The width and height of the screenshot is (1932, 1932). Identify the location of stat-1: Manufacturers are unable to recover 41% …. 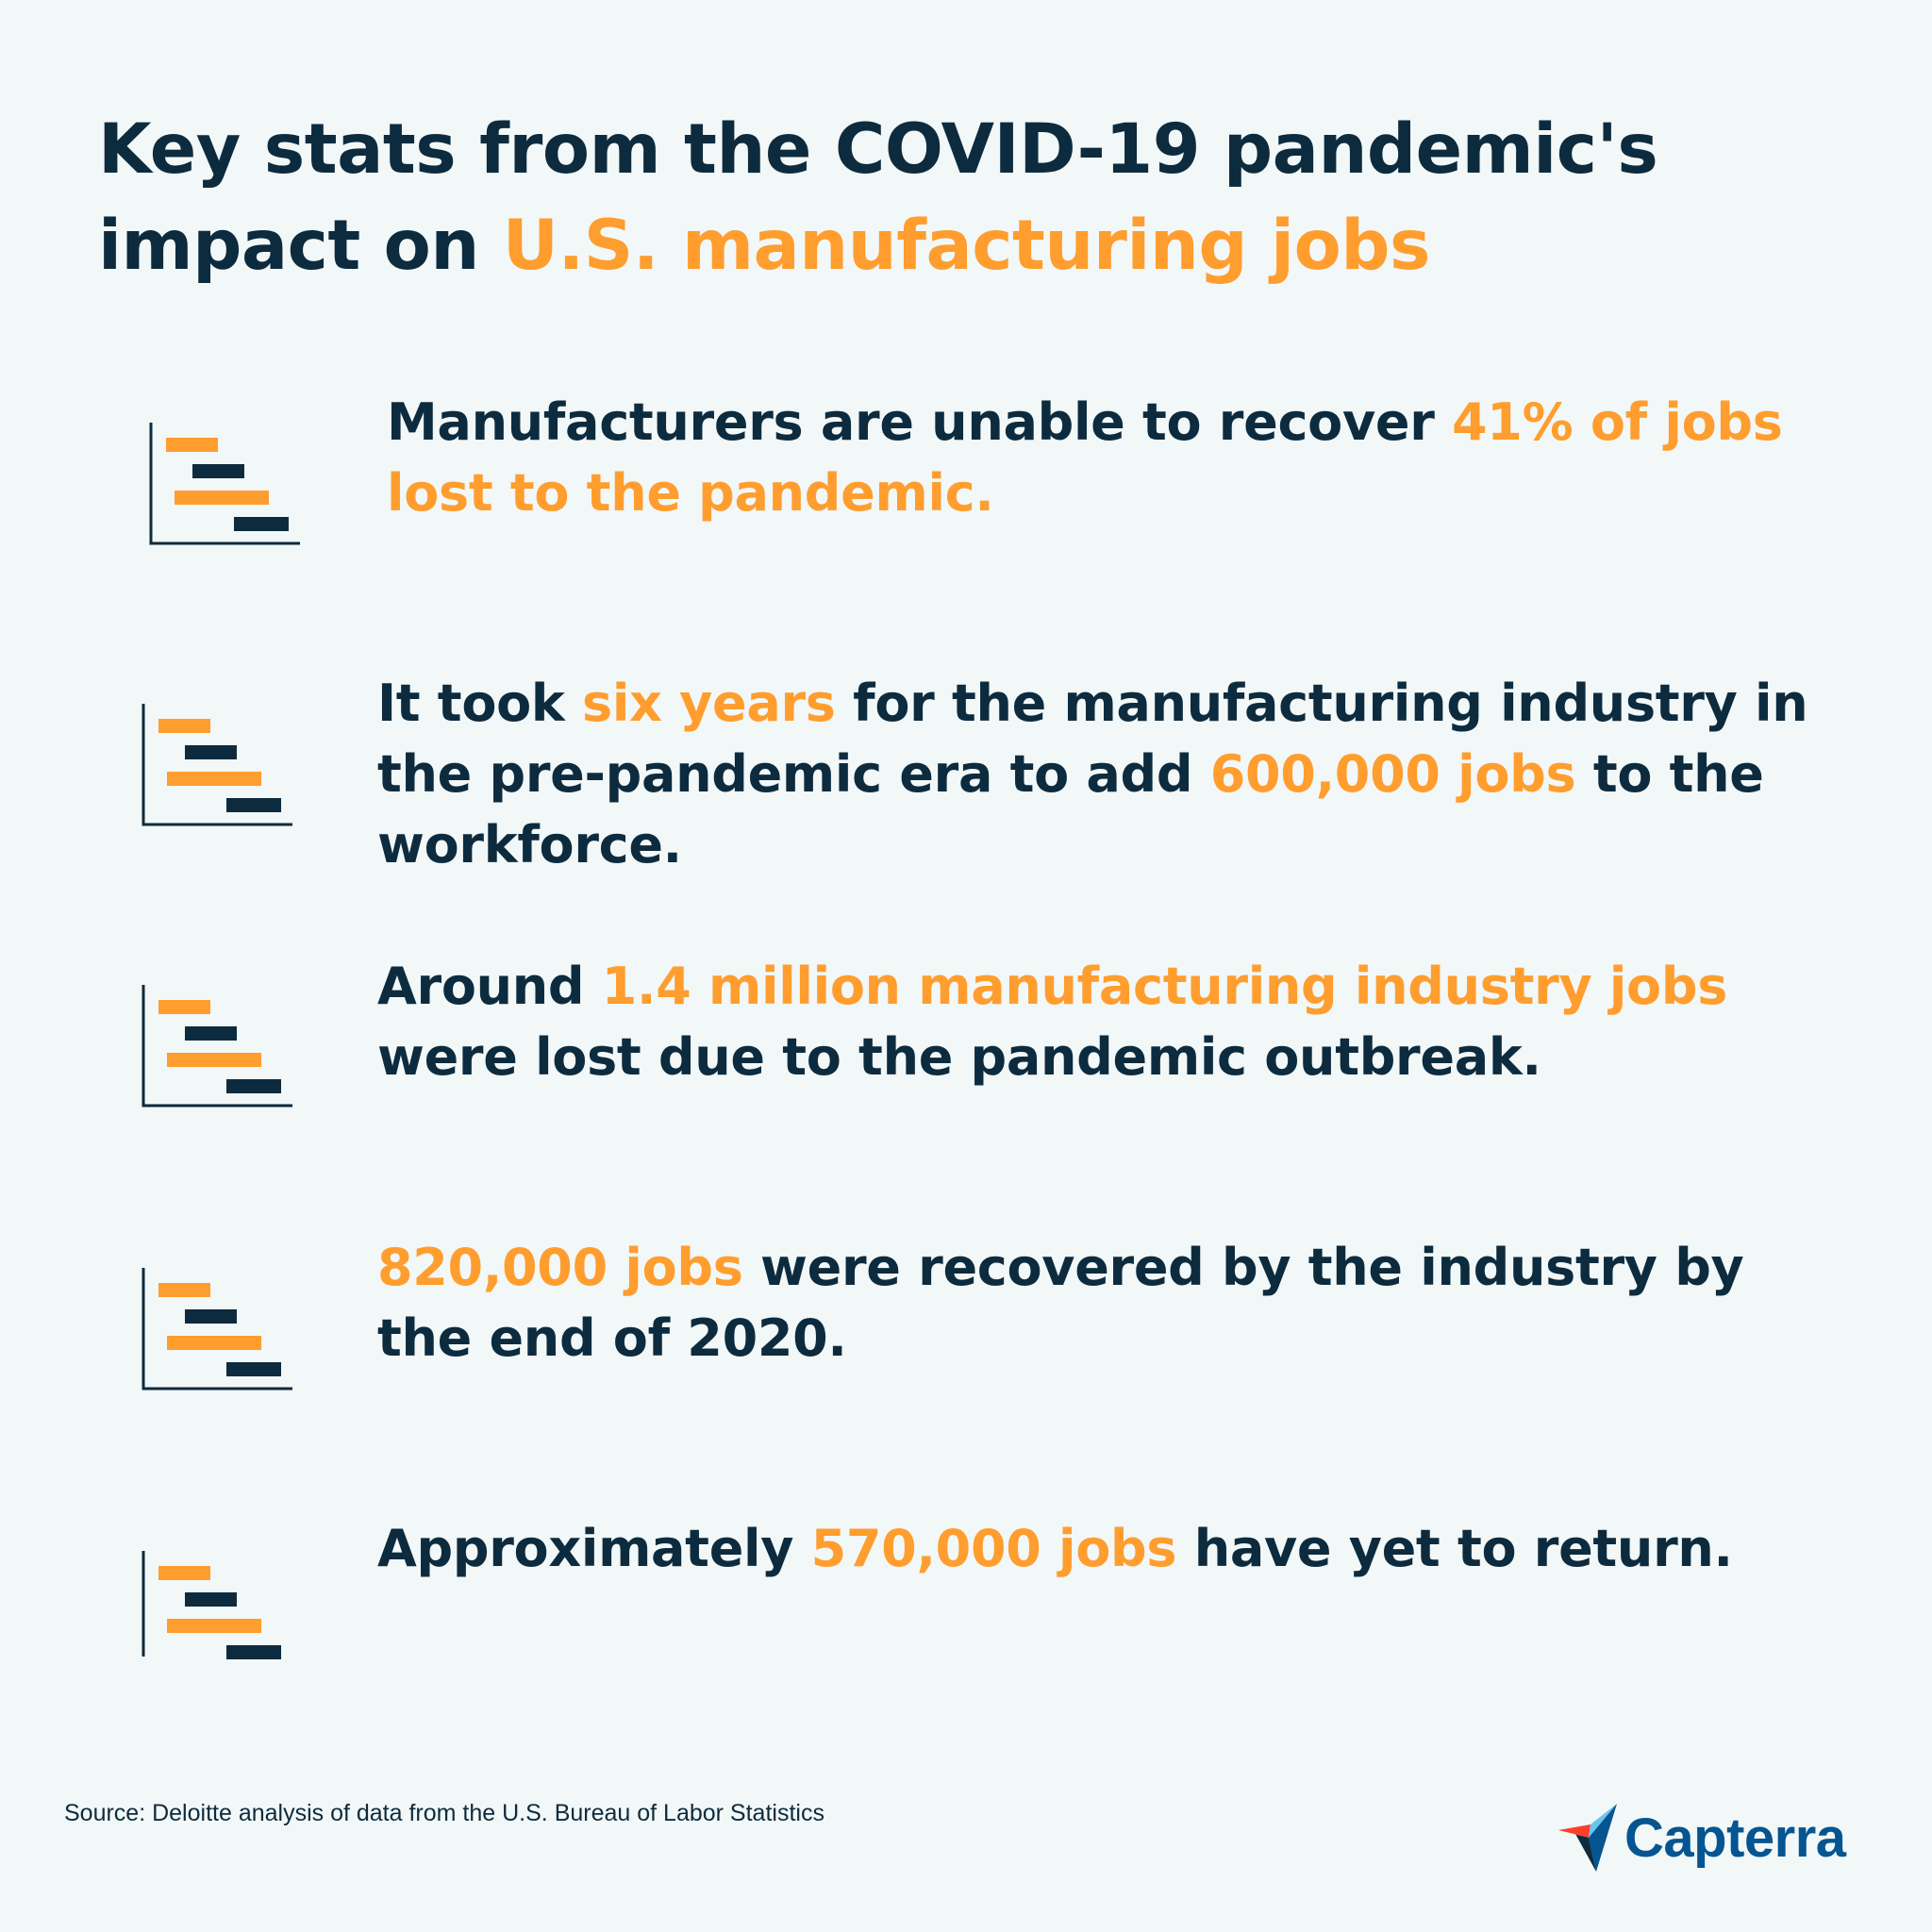
(1113, 458).